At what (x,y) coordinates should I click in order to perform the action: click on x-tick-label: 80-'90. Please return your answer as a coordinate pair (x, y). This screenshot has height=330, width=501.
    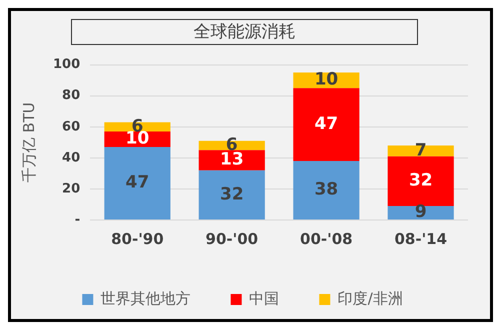
    Looking at the image, I should click on (137, 239).